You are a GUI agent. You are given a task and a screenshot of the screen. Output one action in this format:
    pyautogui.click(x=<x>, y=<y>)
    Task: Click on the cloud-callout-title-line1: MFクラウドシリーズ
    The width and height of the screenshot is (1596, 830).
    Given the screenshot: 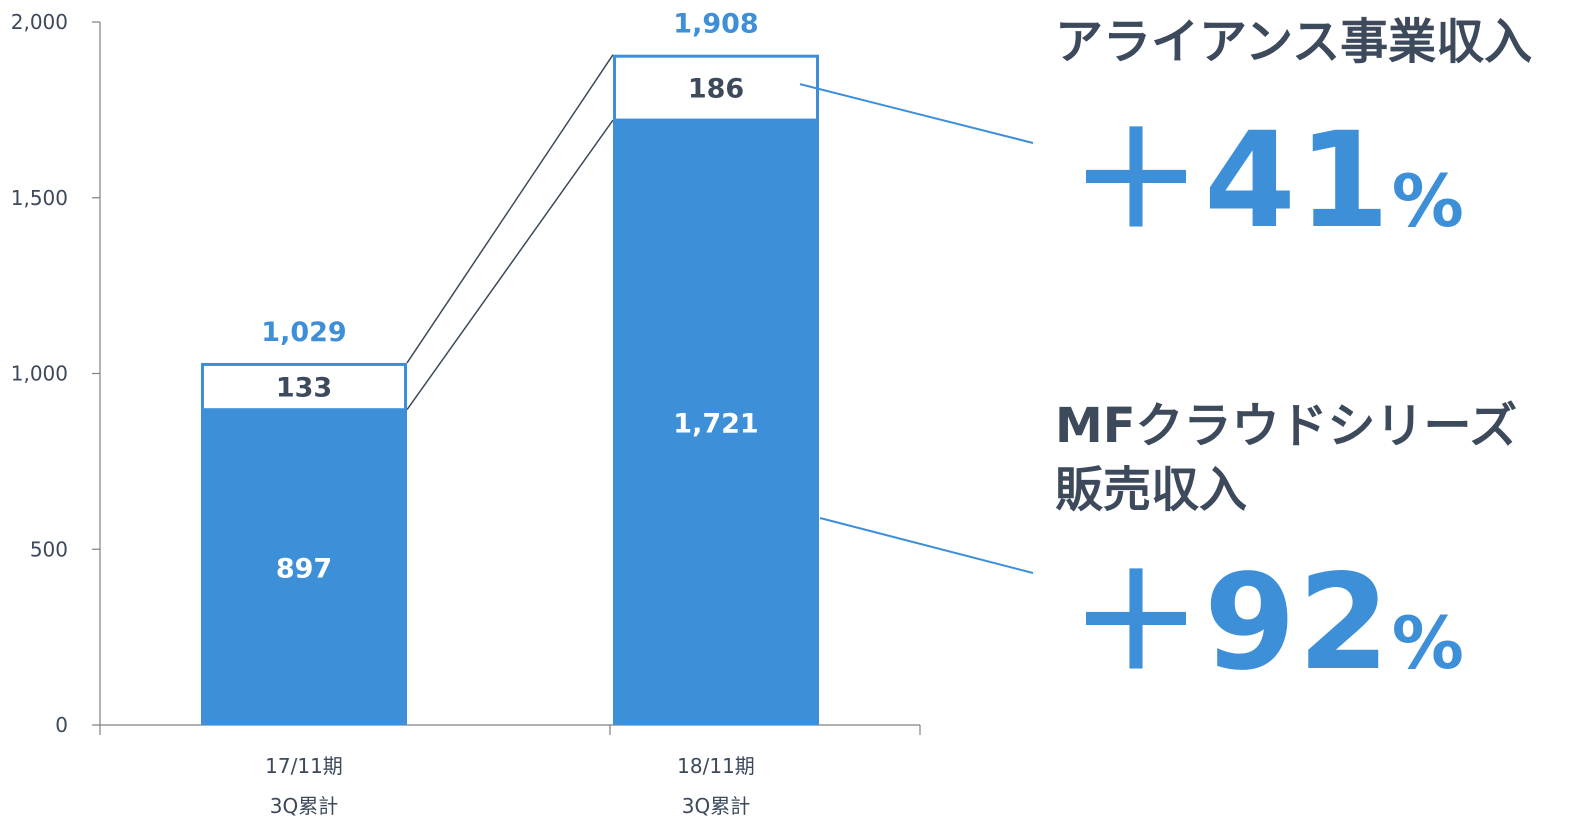 What is the action you would take?
    pyautogui.click(x=1286, y=426)
    